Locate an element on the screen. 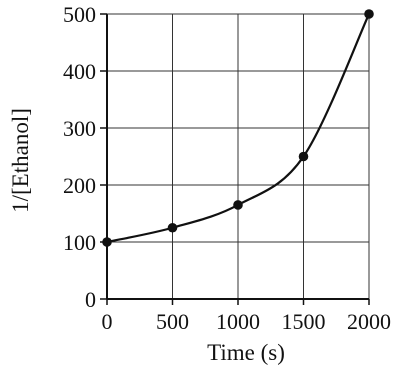 Image resolution: width=398 pixels, height=367 pixels. y-tick-label: 400 is located at coordinates (79, 71).